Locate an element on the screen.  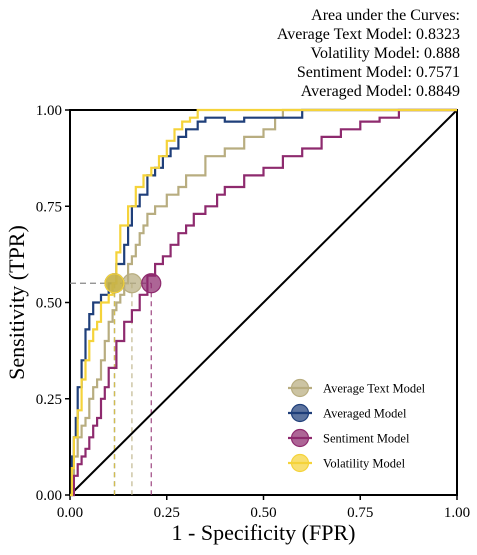
x-tick-label: 0.50 is located at coordinates (263, 513).